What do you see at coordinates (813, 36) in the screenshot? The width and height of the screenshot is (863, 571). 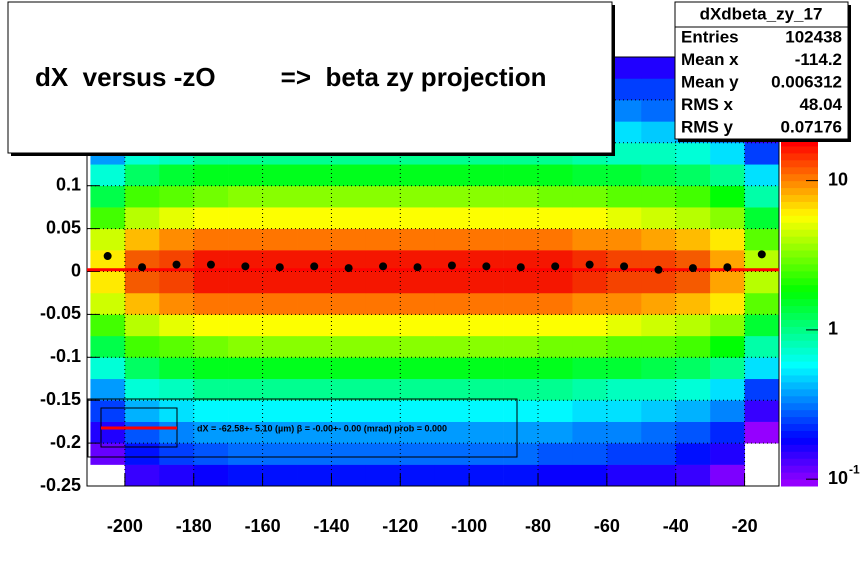 I see `stats-value: 102438` at bounding box center [813, 36].